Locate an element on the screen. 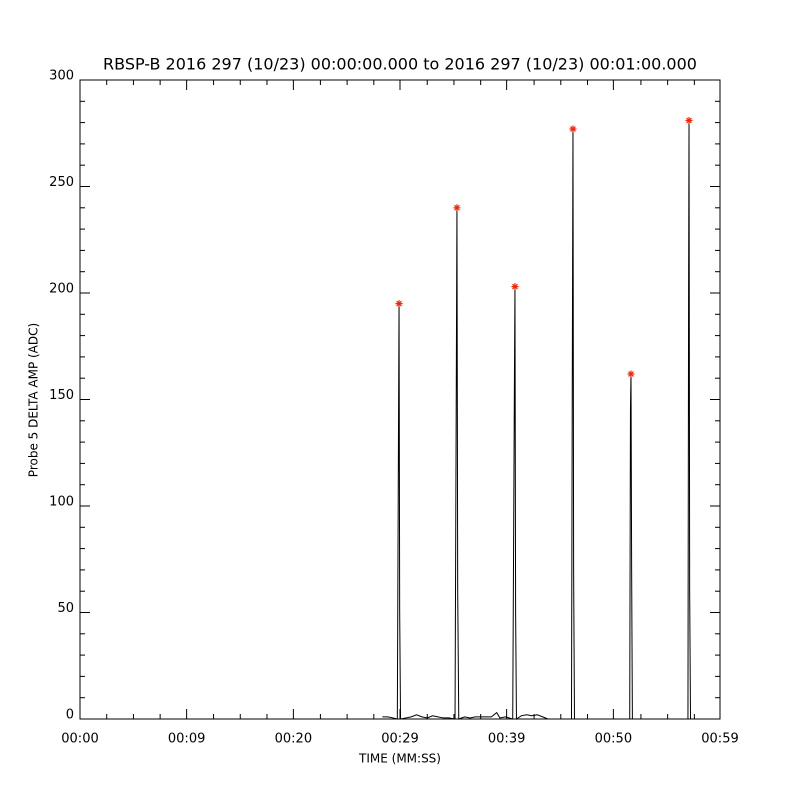 This screenshot has height=800, width=800. y-tick-label: 150 is located at coordinates (61, 395).